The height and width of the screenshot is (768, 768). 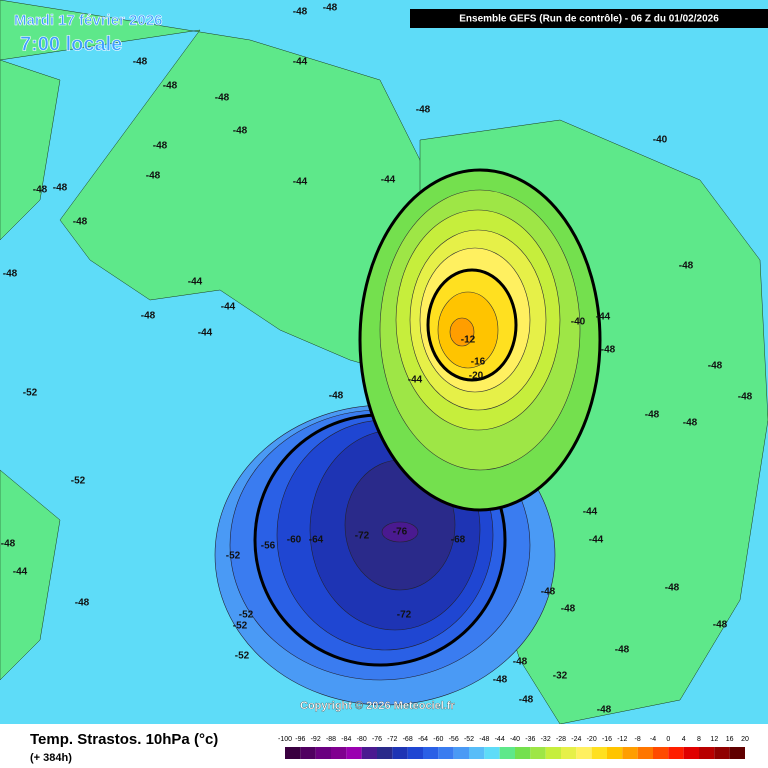 What do you see at coordinates (607, 739) in the screenshot?
I see `colorbar-tick-label: -16` at bounding box center [607, 739].